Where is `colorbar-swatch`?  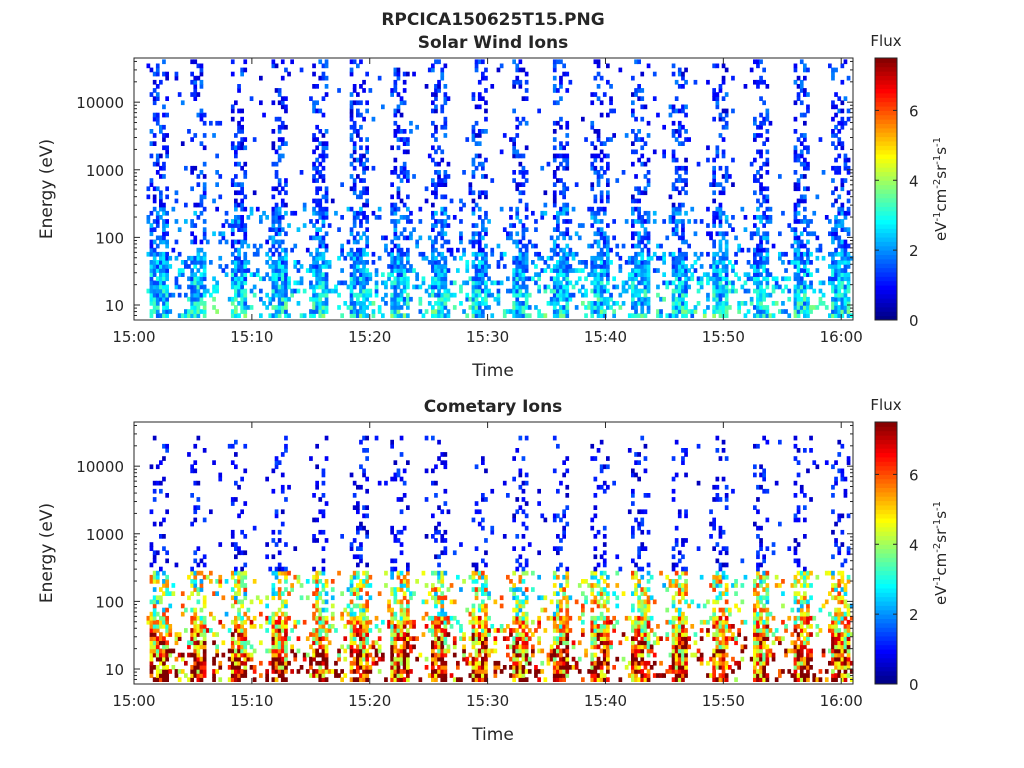 colorbar-swatch is located at coordinates (886, 130).